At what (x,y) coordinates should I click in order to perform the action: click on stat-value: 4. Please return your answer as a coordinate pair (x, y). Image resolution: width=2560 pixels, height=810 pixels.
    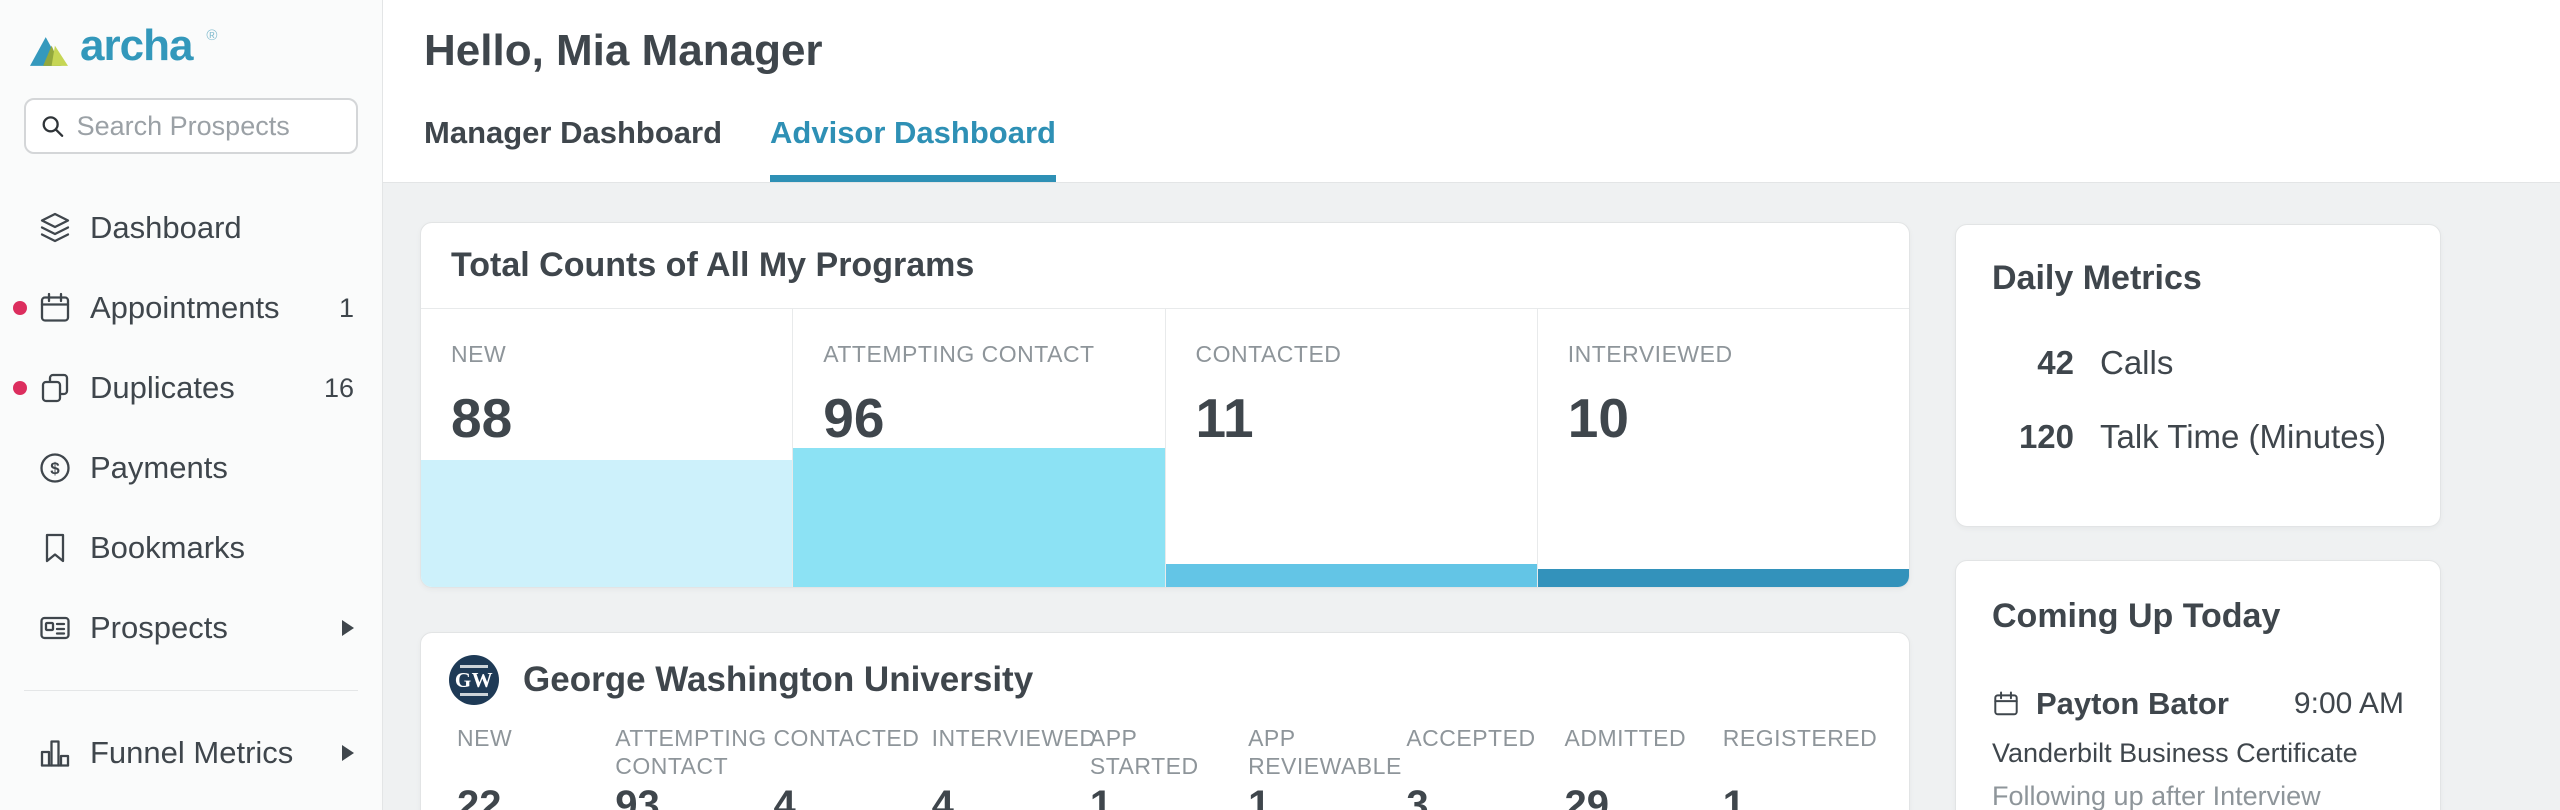
    Looking at the image, I should click on (784, 796).